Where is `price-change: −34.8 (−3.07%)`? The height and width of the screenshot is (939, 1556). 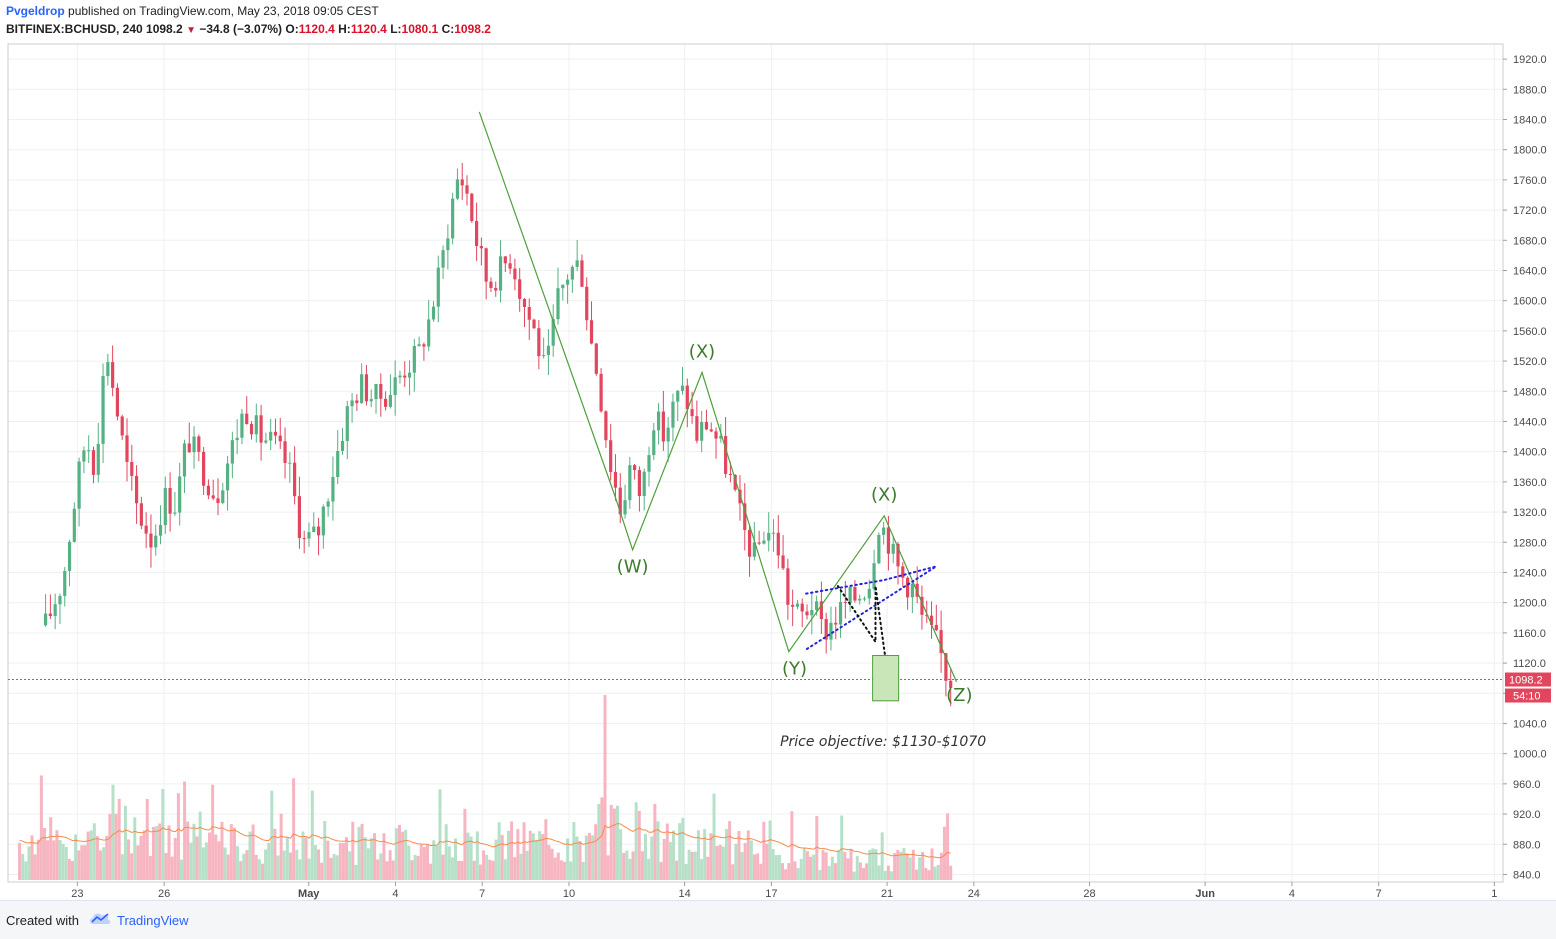 price-change: −34.8 (−3.07%) is located at coordinates (241, 29).